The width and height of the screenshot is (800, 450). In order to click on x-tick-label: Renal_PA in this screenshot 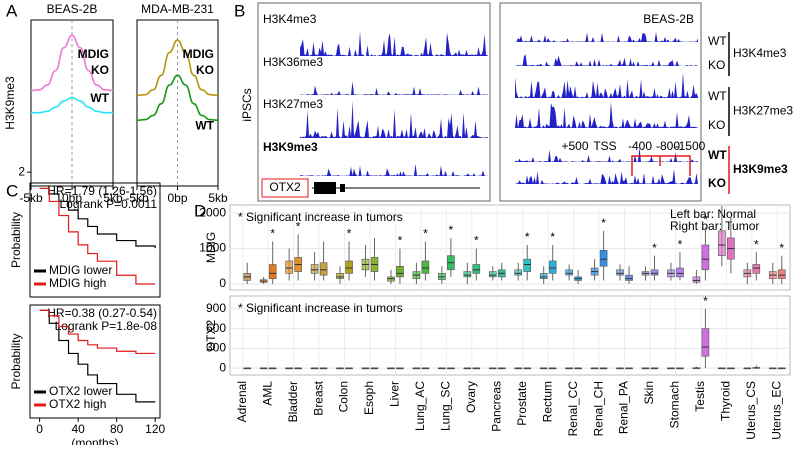, I will do `click(624, 407)`.